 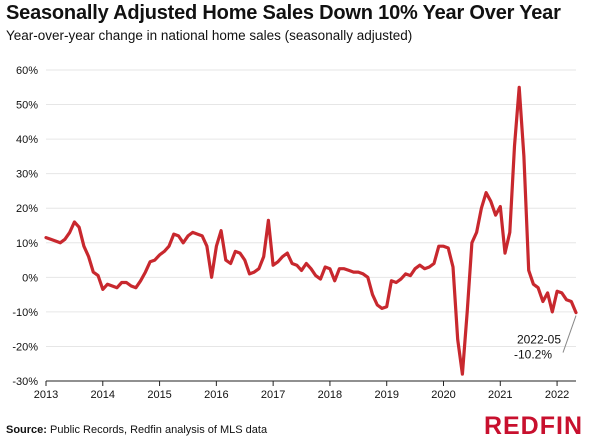 What do you see at coordinates (26, 430) in the screenshot?
I see `source-label: Source:` at bounding box center [26, 430].